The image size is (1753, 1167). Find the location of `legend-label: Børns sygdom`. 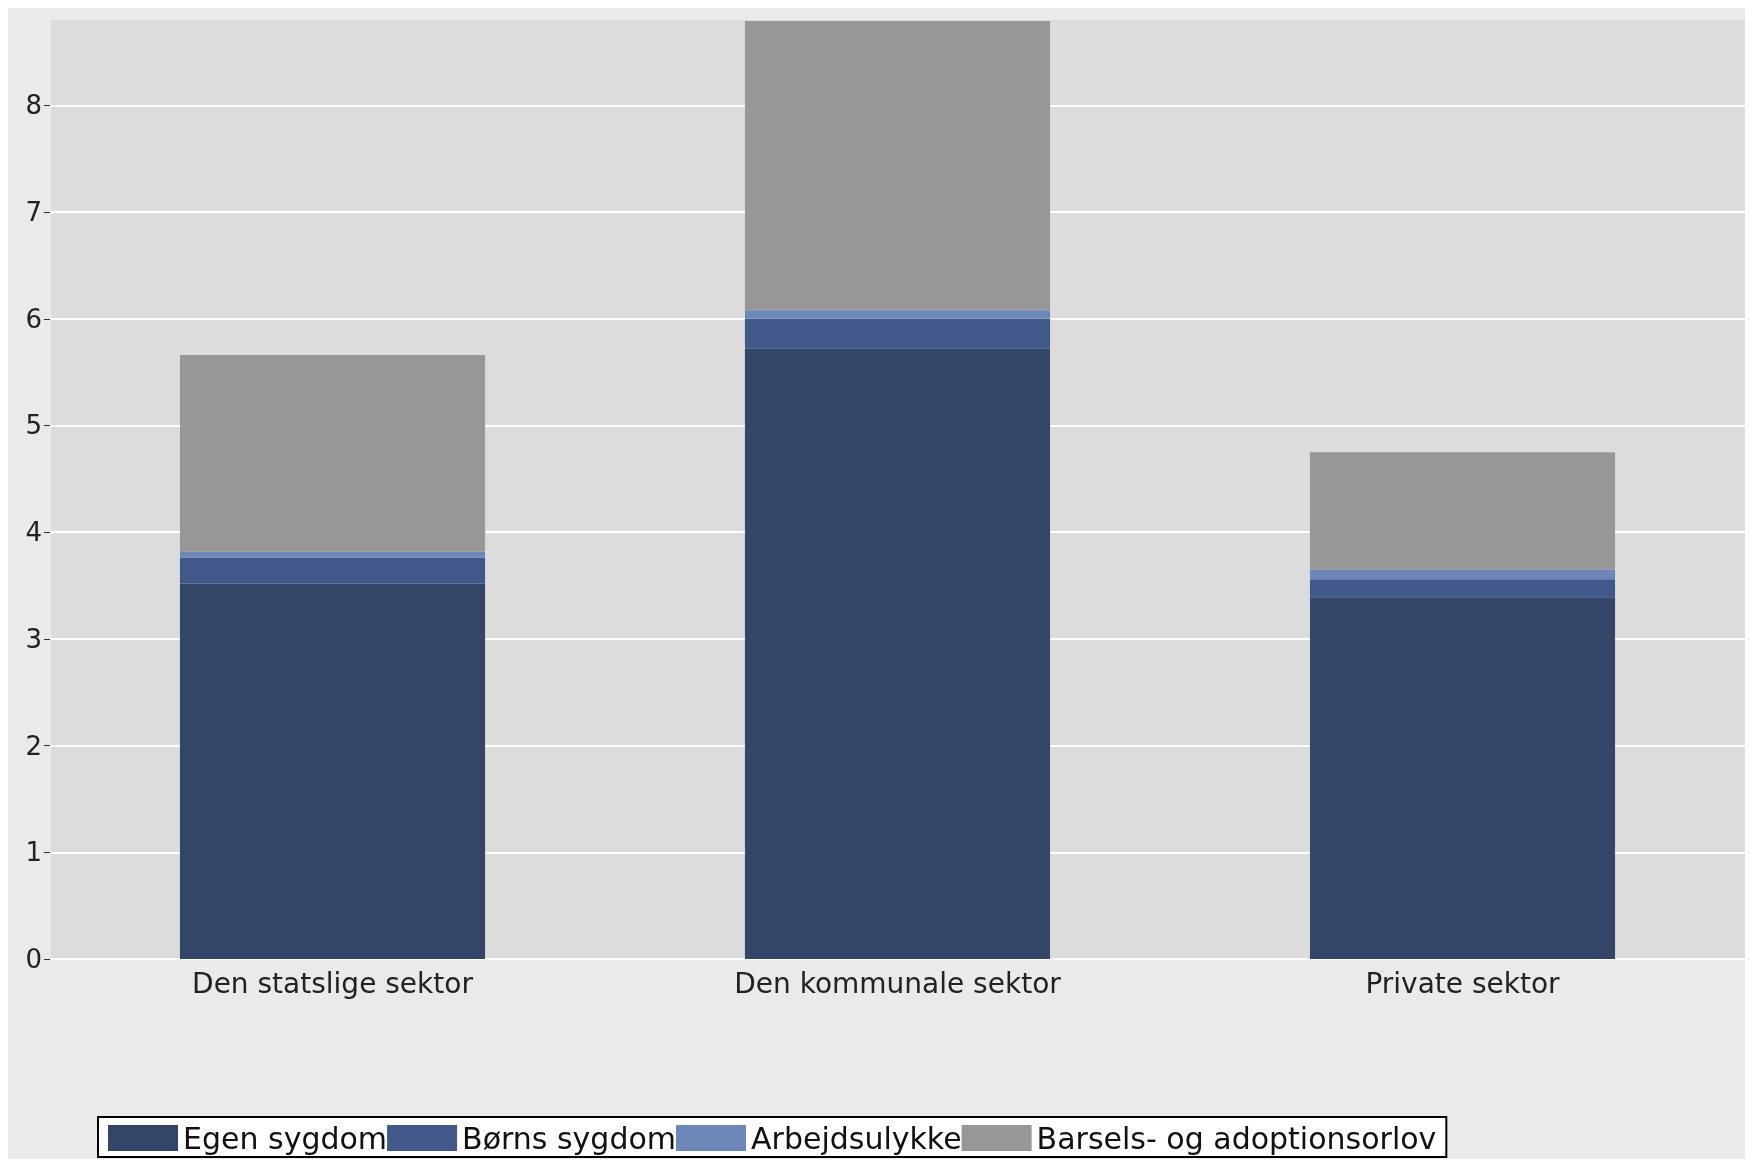

legend-label: Børns sygdom is located at coordinates (569, 1138).